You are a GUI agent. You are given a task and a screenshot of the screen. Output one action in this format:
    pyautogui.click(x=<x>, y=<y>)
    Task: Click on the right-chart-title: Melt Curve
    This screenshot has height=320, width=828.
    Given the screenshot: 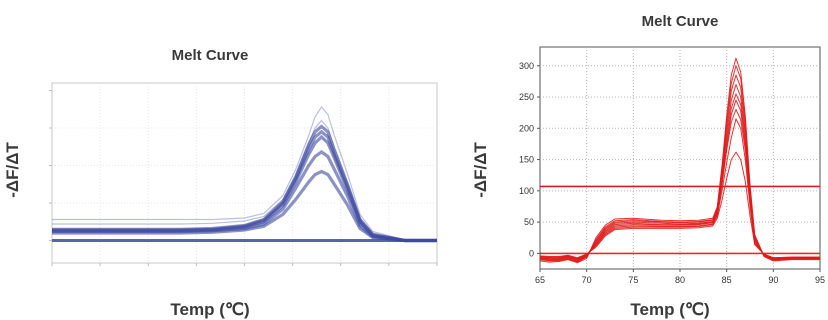 What is the action you would take?
    pyautogui.click(x=680, y=21)
    